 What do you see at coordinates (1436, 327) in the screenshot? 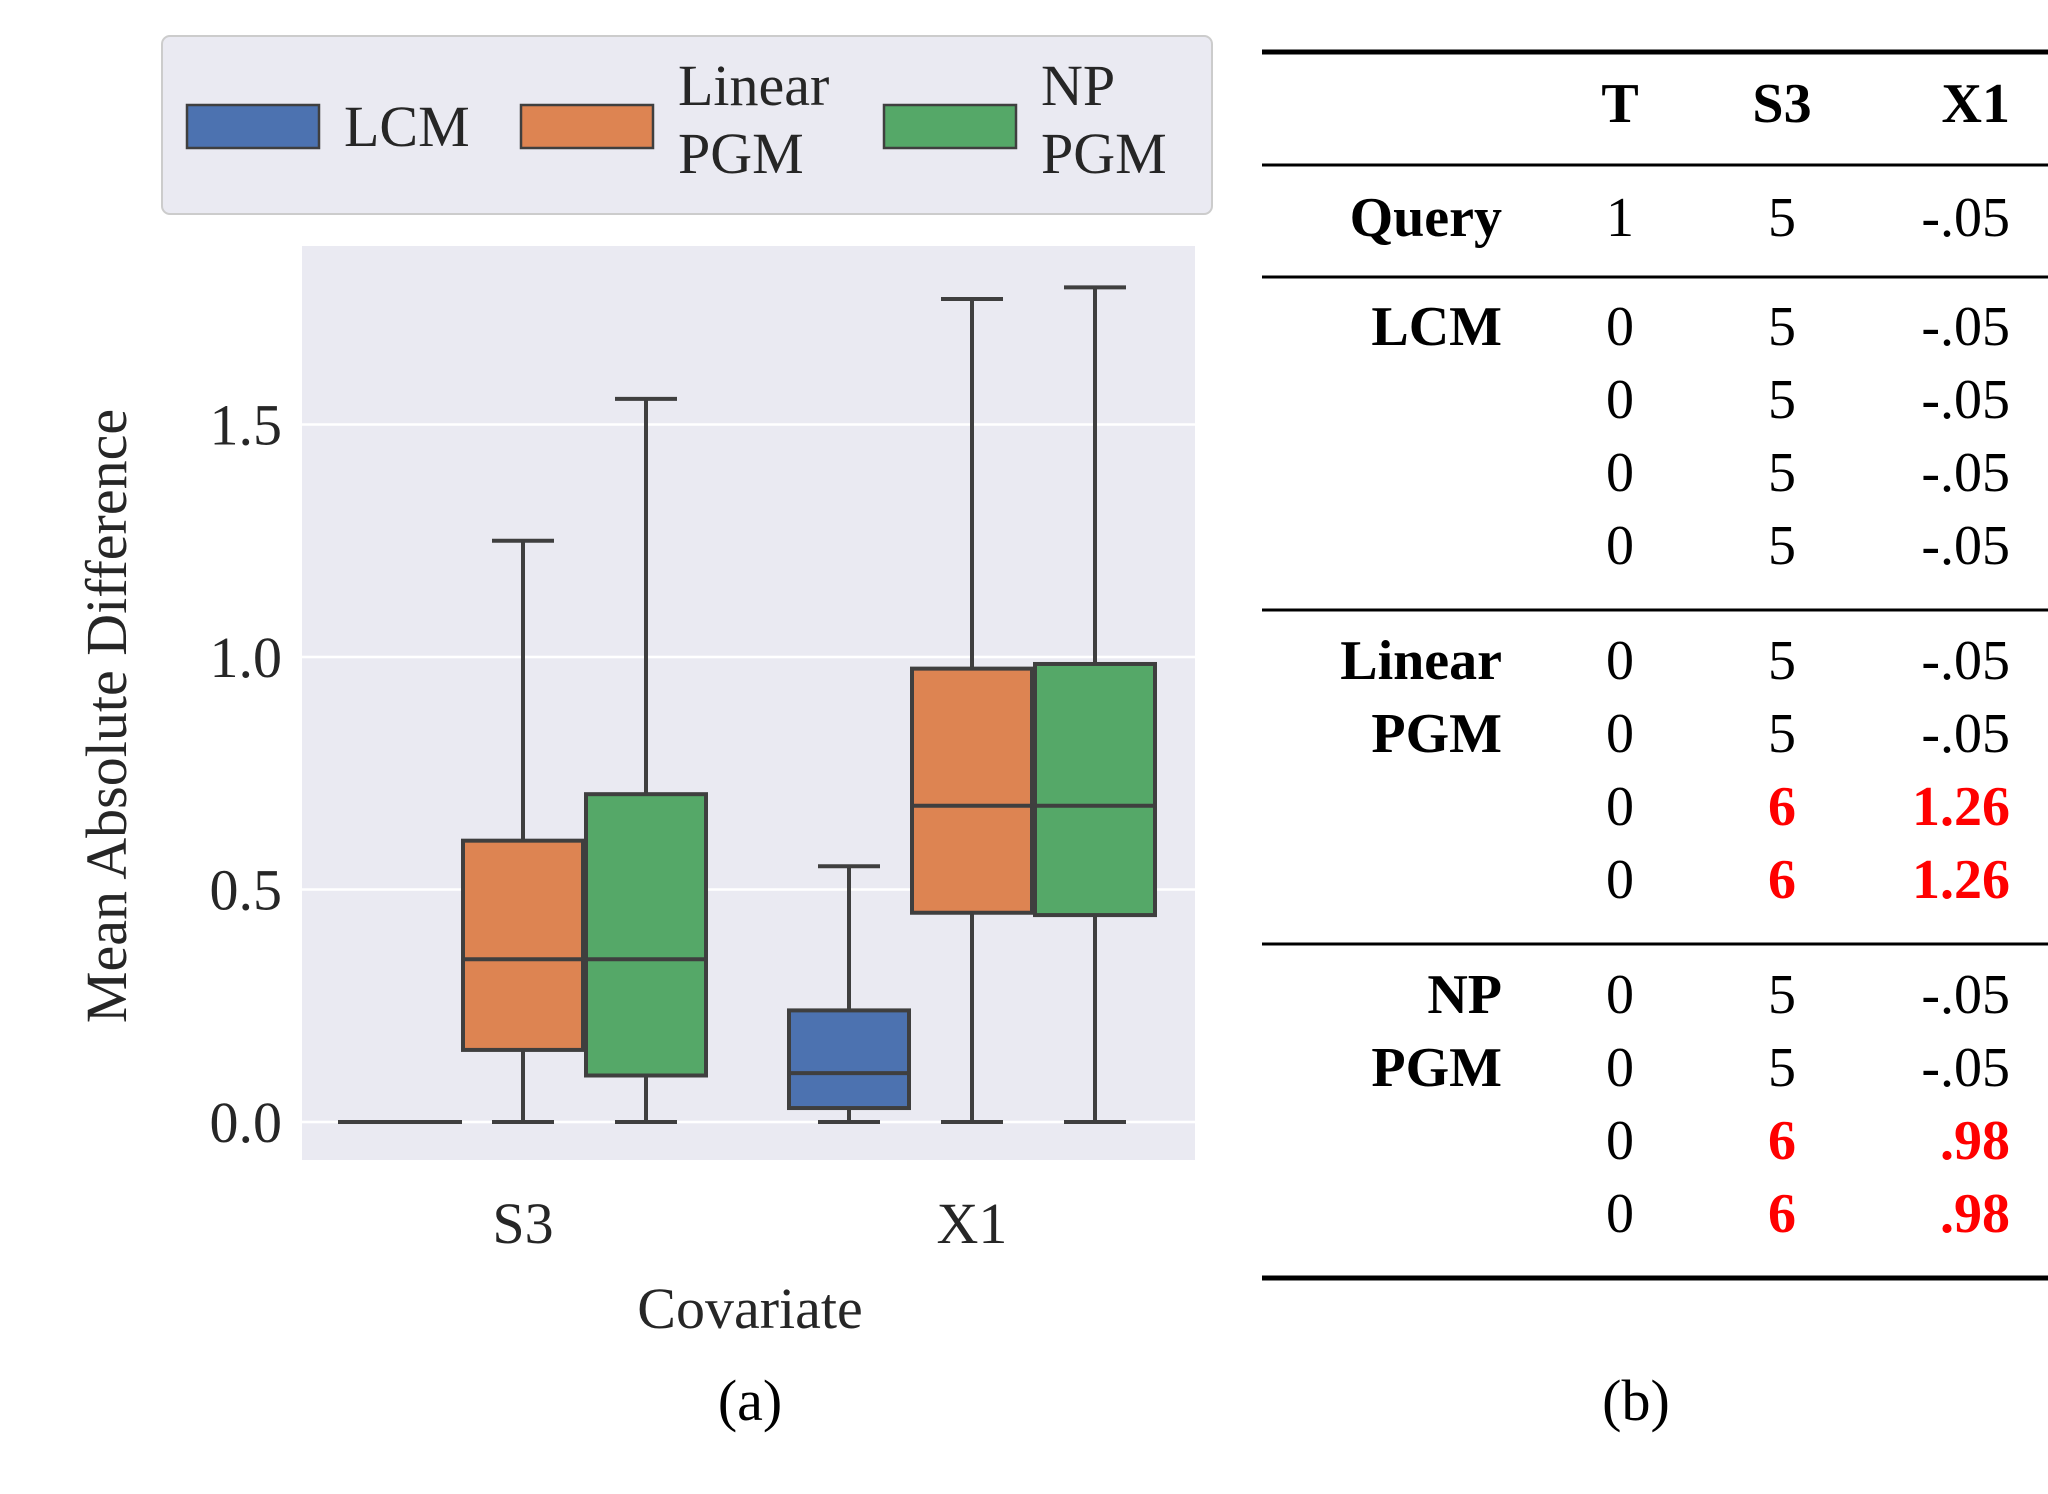
I see `row-label: LCM` at bounding box center [1436, 327].